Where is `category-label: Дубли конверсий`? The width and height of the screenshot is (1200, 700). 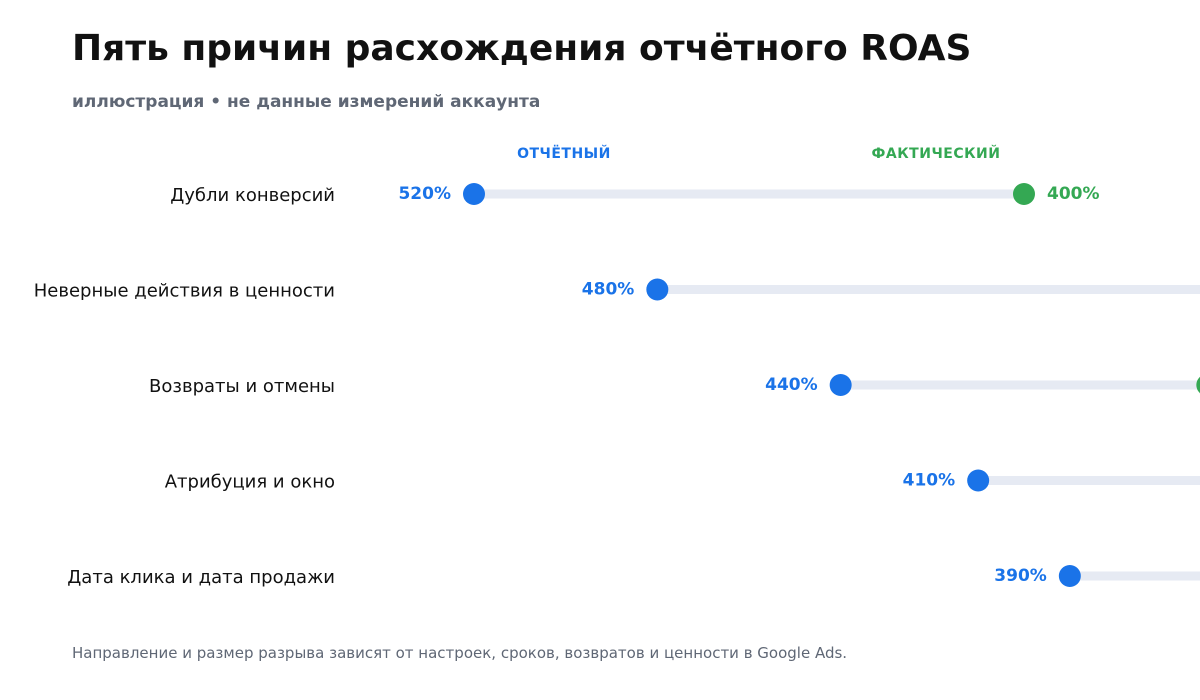 category-label: Дубли конверсий is located at coordinates (252, 195).